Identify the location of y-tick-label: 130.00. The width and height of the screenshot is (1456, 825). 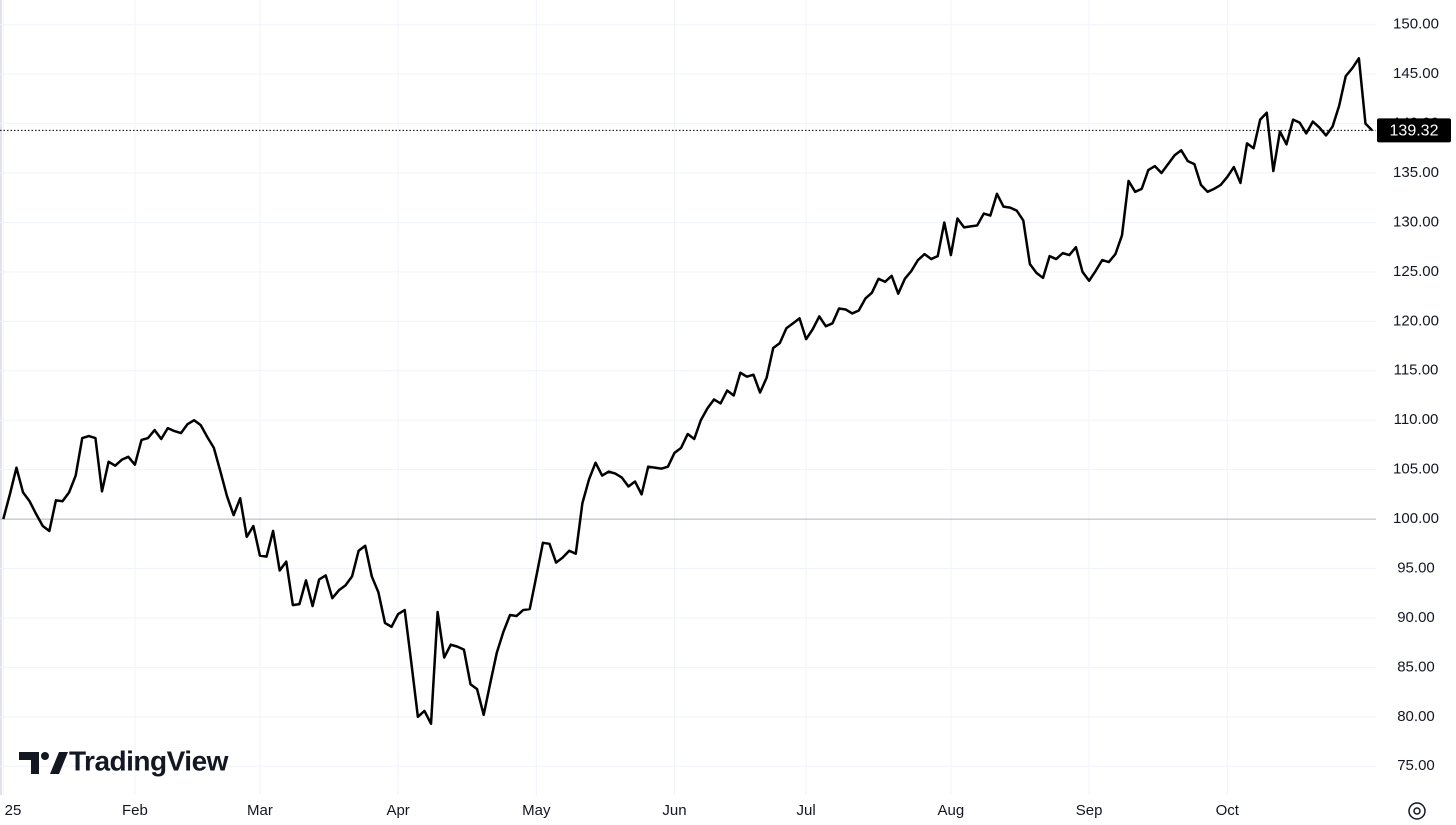
(1416, 221).